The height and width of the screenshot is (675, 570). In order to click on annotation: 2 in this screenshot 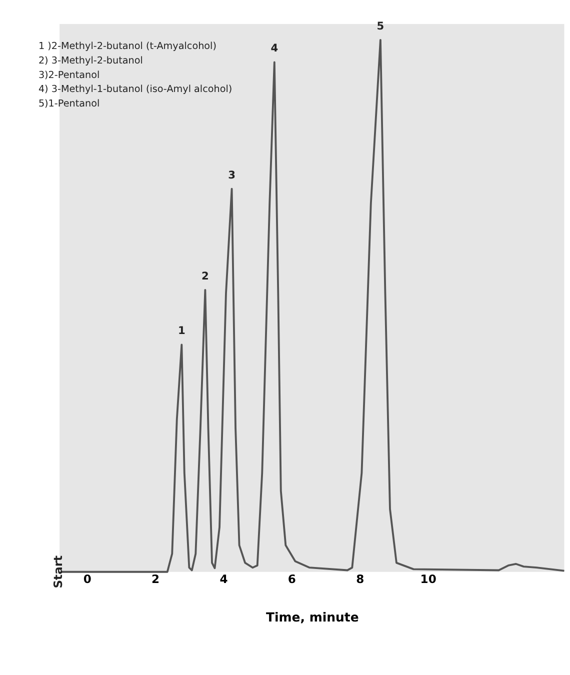, I will do `click(205, 276)`.